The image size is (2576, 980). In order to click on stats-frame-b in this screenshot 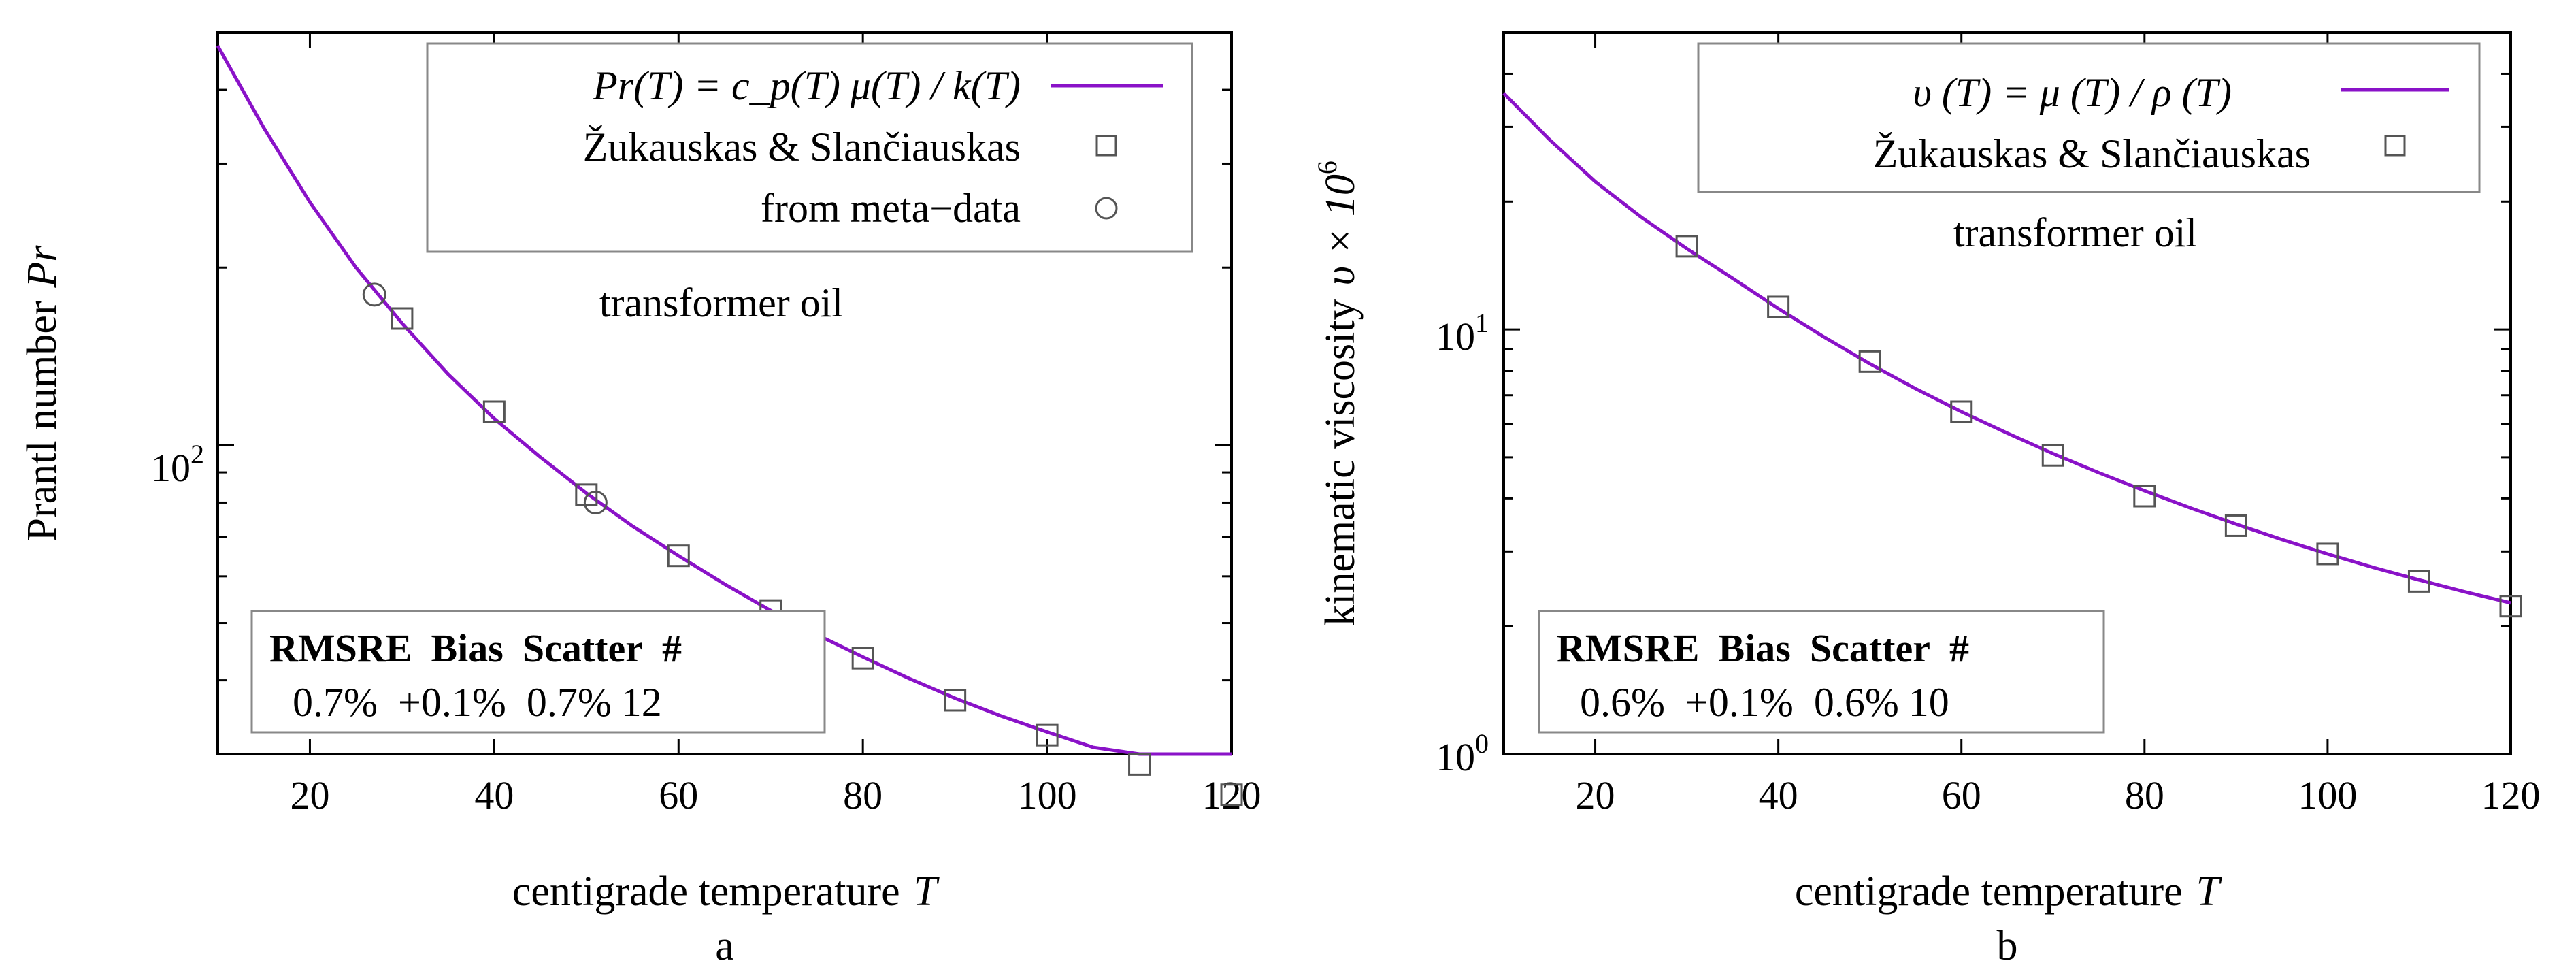, I will do `click(1822, 672)`.